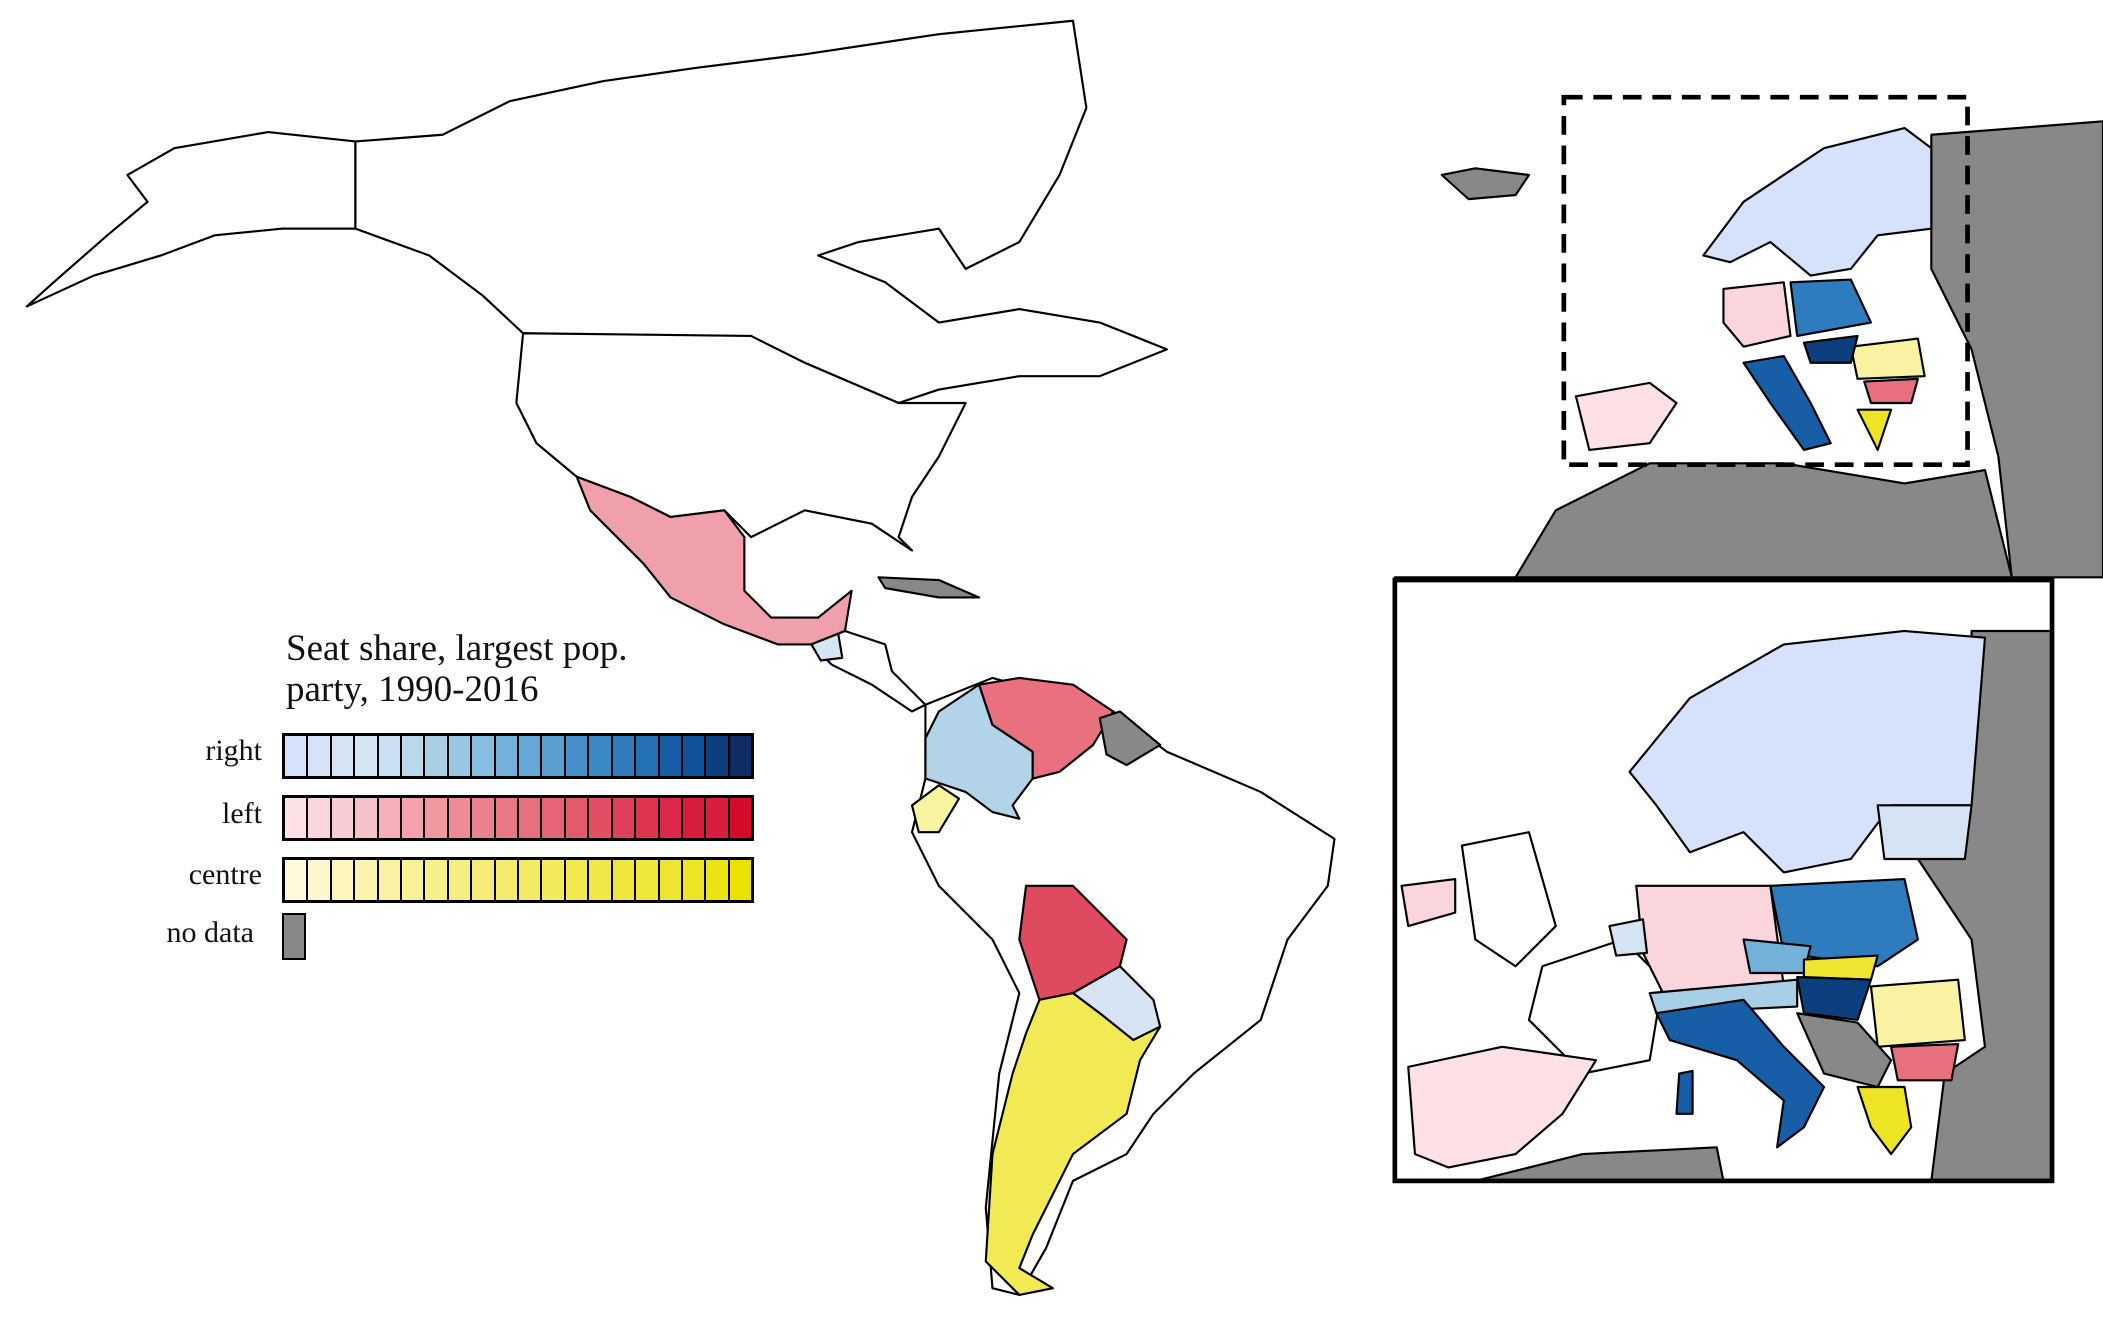  I want to click on poland, so click(1831, 308).